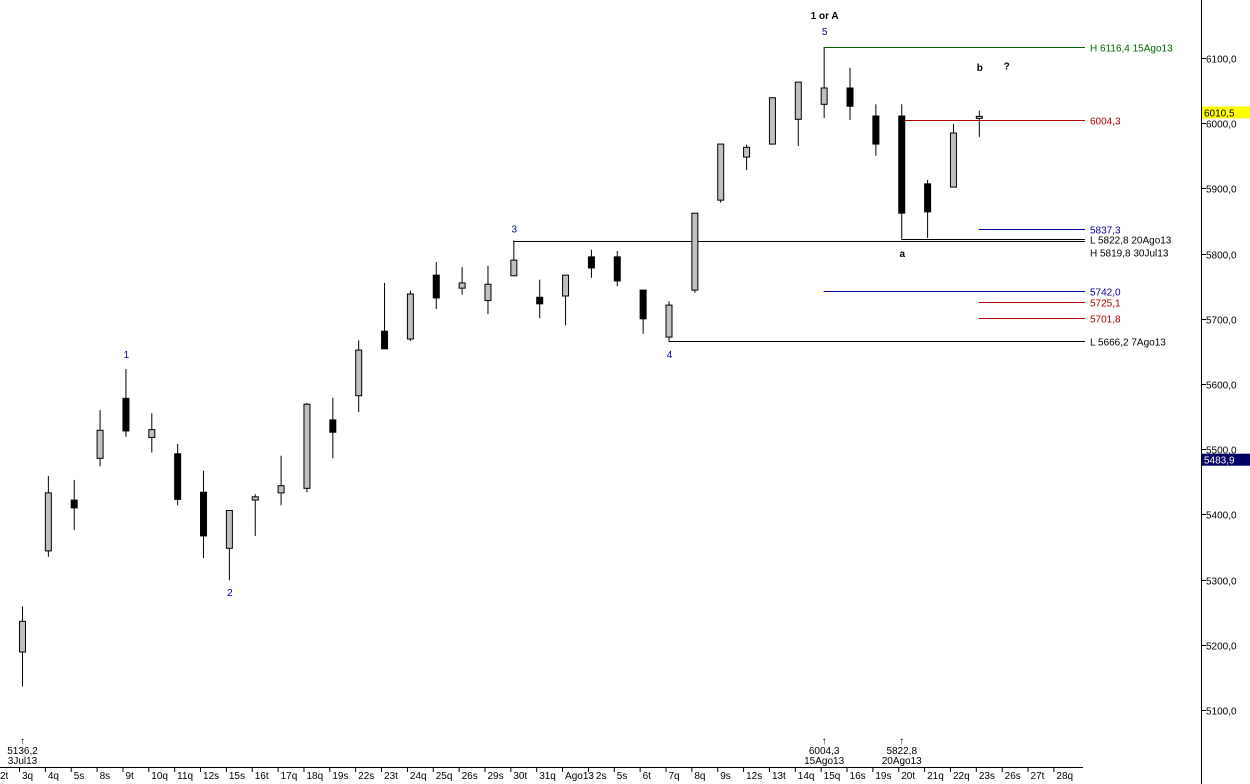 The width and height of the screenshot is (1250, 784). What do you see at coordinates (129, 776) in the screenshot?
I see `x-tick-label: 9t` at bounding box center [129, 776].